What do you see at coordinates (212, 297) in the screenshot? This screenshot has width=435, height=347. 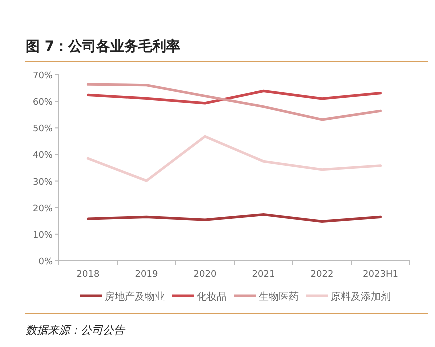 I see `legend-label: 化妆品` at bounding box center [212, 297].